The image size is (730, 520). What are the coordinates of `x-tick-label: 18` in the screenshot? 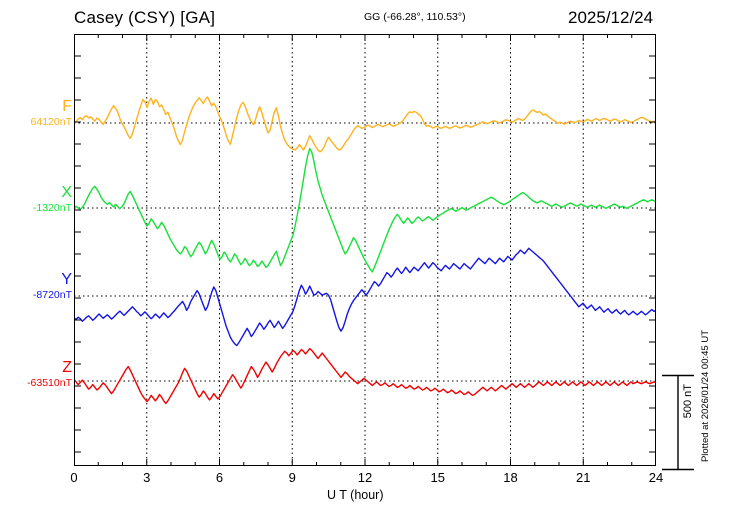 It's located at (510, 477).